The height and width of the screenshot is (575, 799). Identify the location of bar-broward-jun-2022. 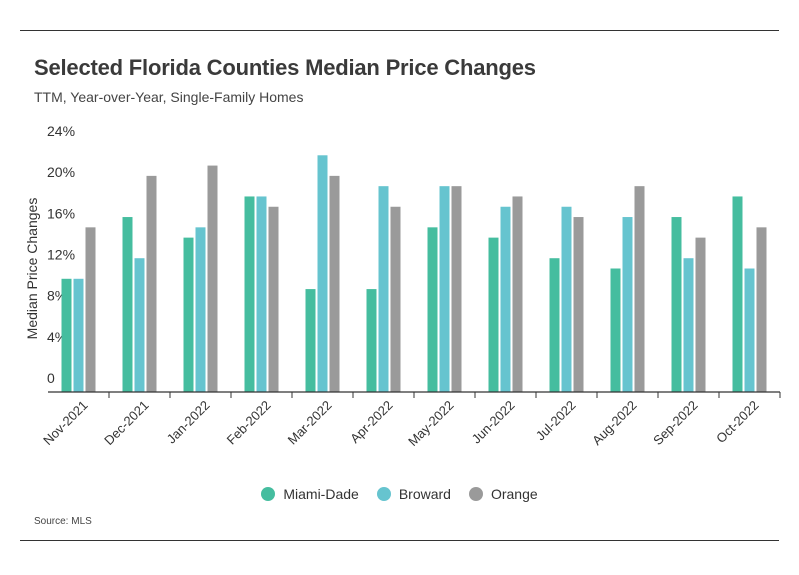
(505, 299).